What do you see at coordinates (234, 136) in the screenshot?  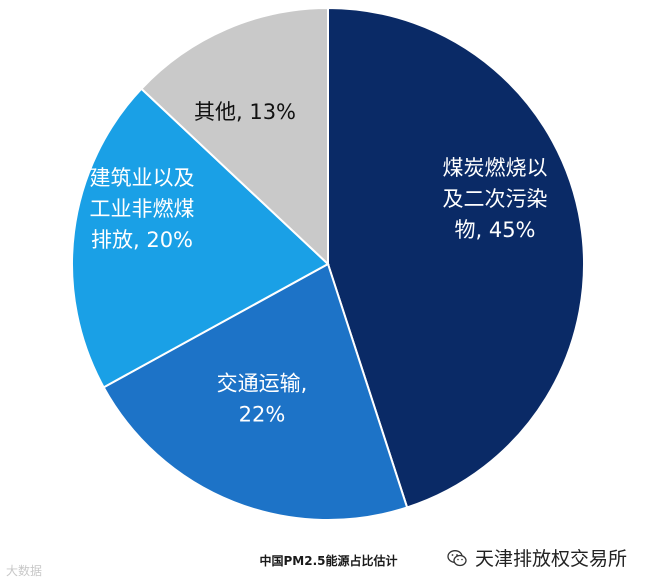 I see `pie-slice` at bounding box center [234, 136].